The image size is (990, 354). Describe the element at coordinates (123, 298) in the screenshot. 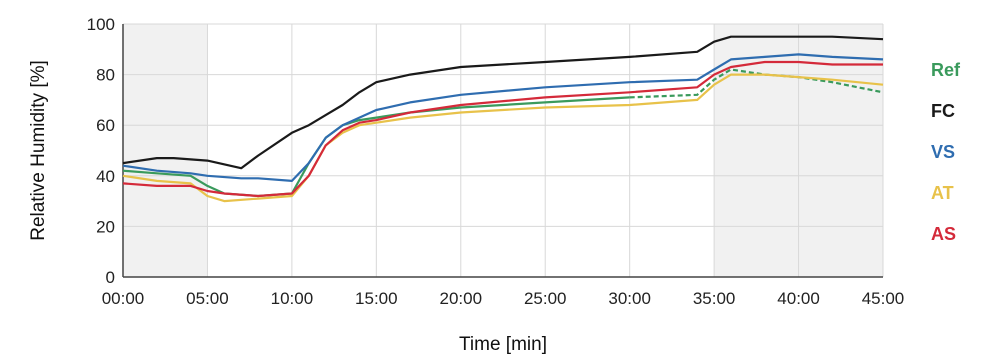

I see `x-tick-label: 00:00` at that location.